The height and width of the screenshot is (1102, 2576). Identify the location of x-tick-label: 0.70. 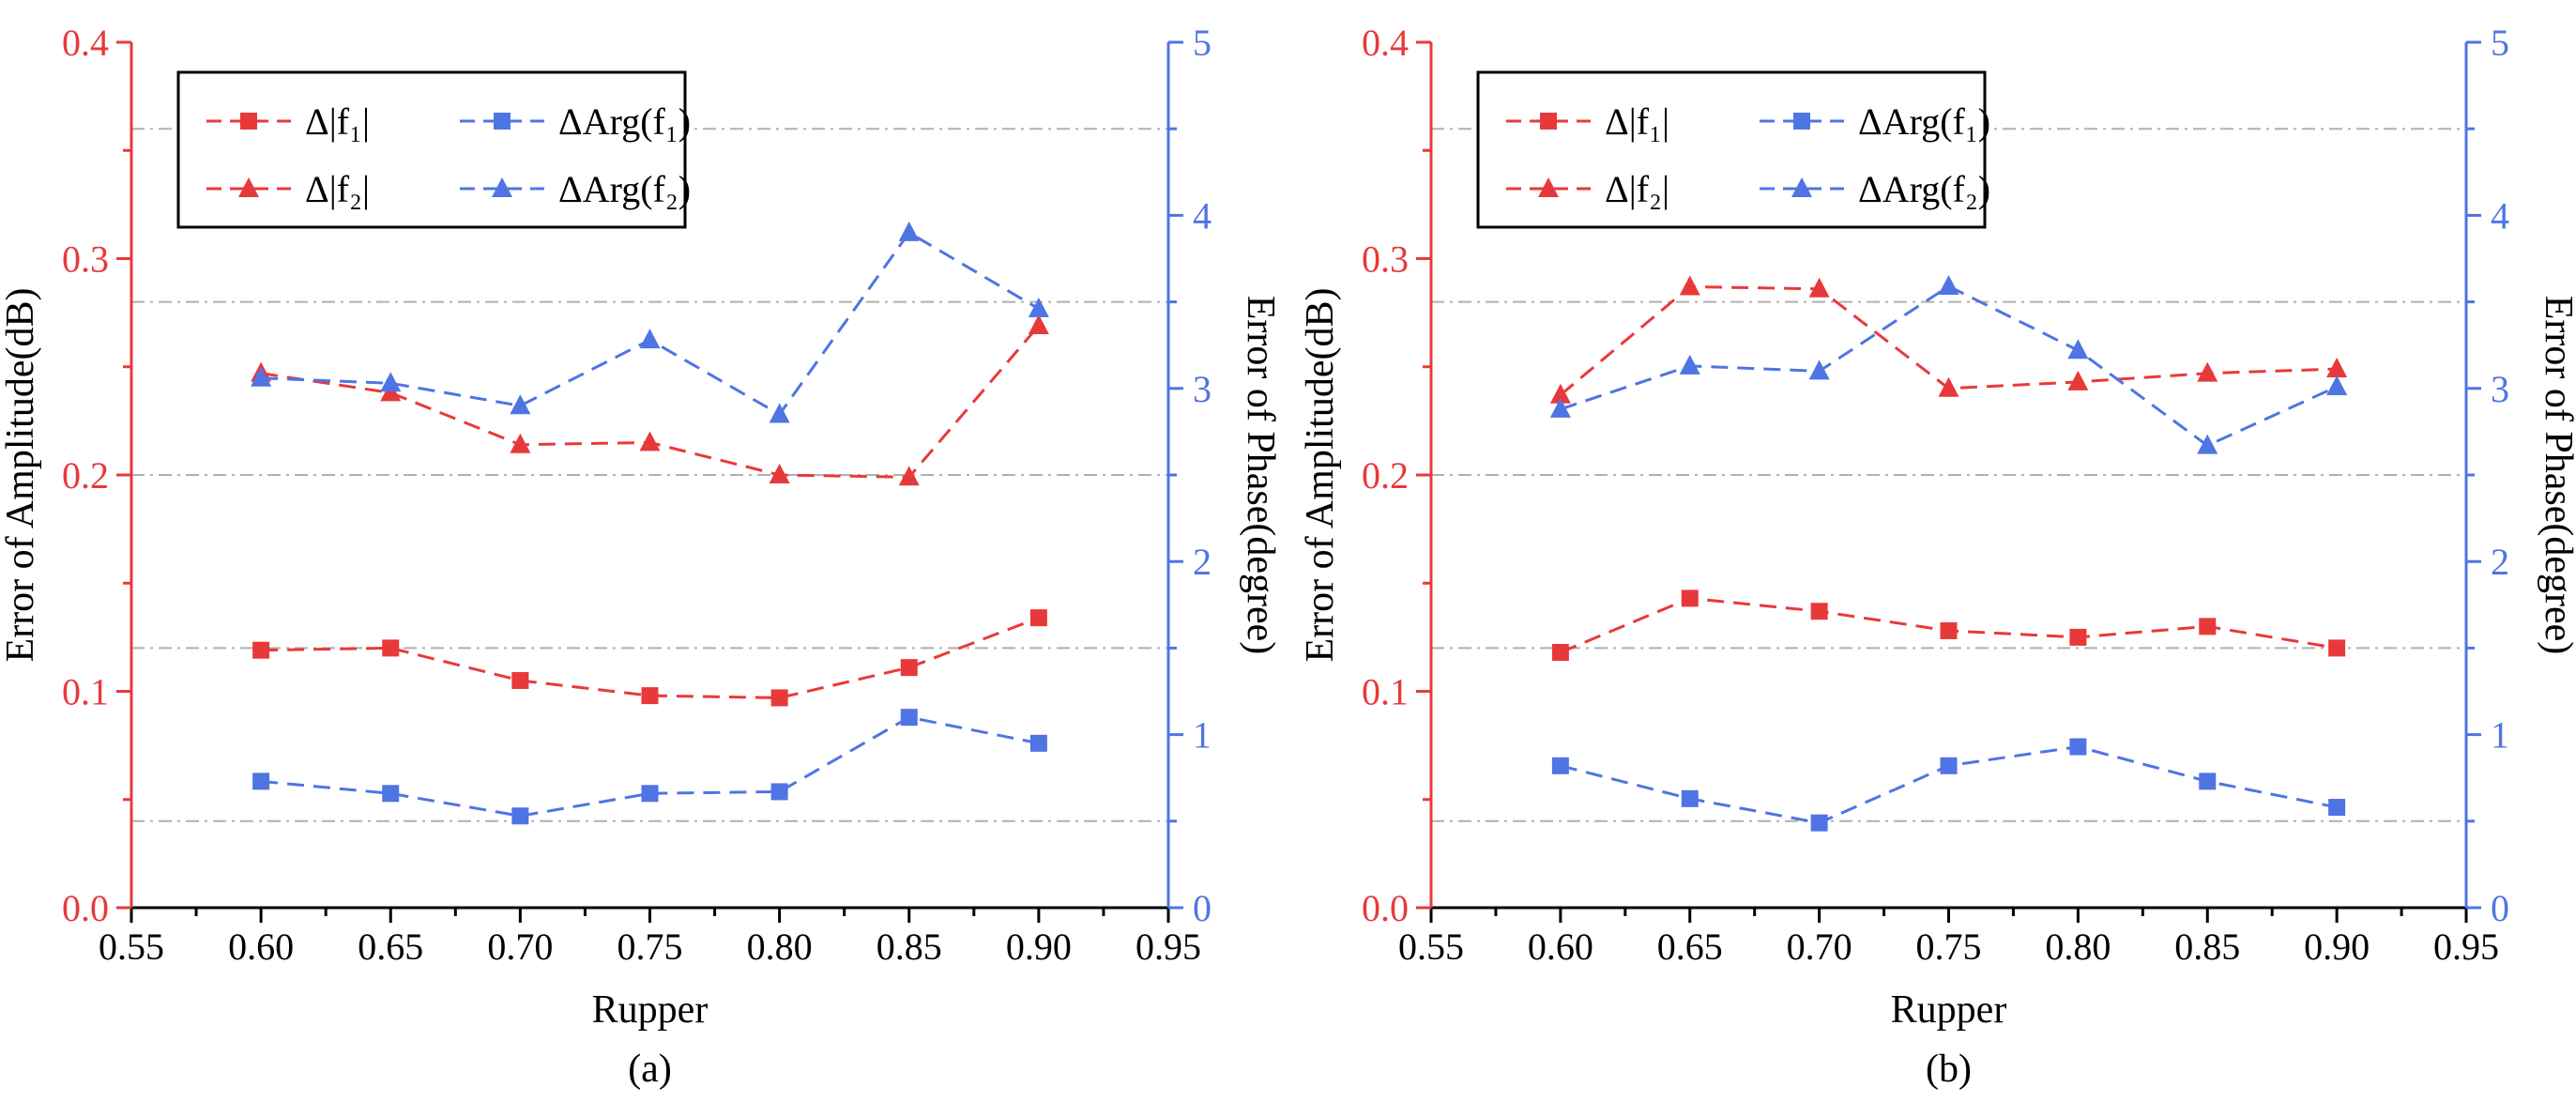
(520, 947).